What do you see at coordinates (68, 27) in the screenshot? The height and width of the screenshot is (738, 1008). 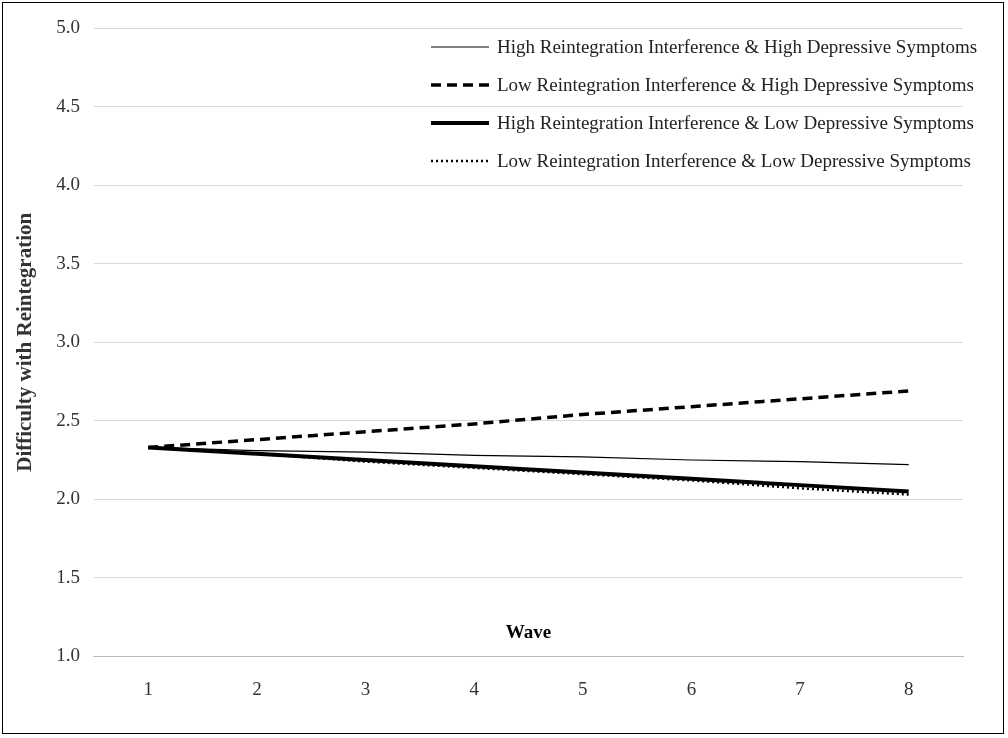 I see `y-tick-label: 5.0` at bounding box center [68, 27].